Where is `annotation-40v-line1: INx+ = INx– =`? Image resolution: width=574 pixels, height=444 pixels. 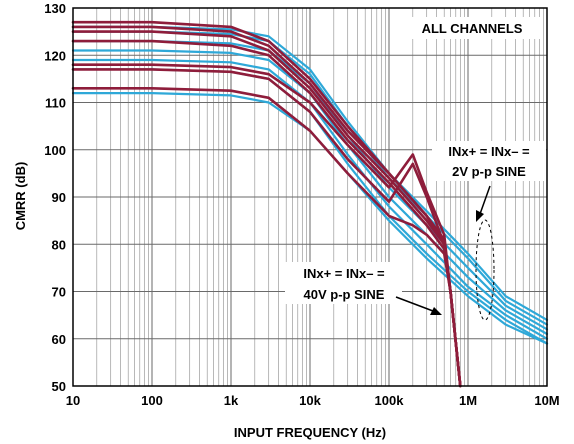
annotation-40v-line1: INx+ = INx– = is located at coordinates (344, 273).